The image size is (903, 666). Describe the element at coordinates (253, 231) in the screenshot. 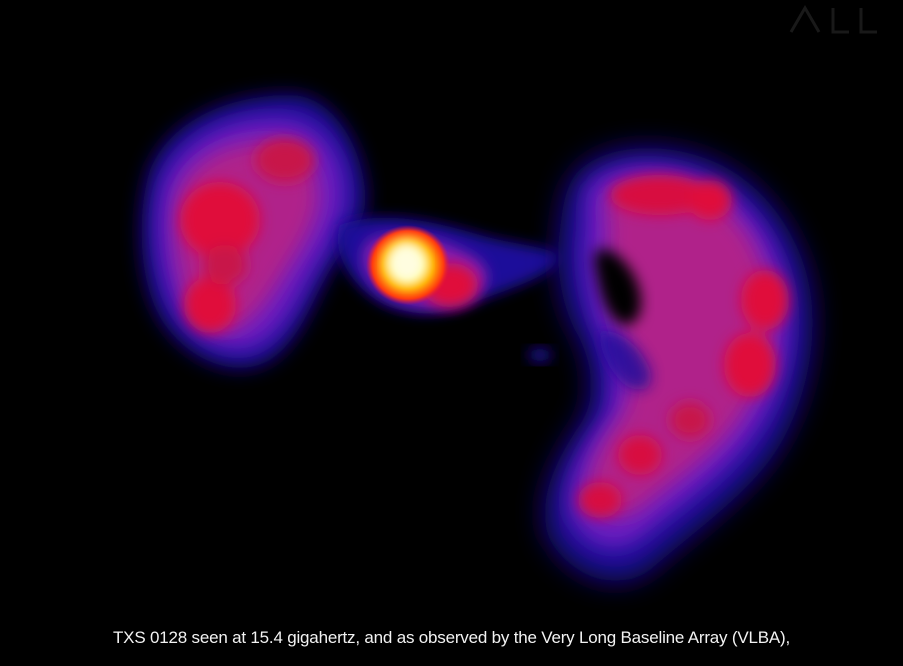

I see `left-lobe` at that location.